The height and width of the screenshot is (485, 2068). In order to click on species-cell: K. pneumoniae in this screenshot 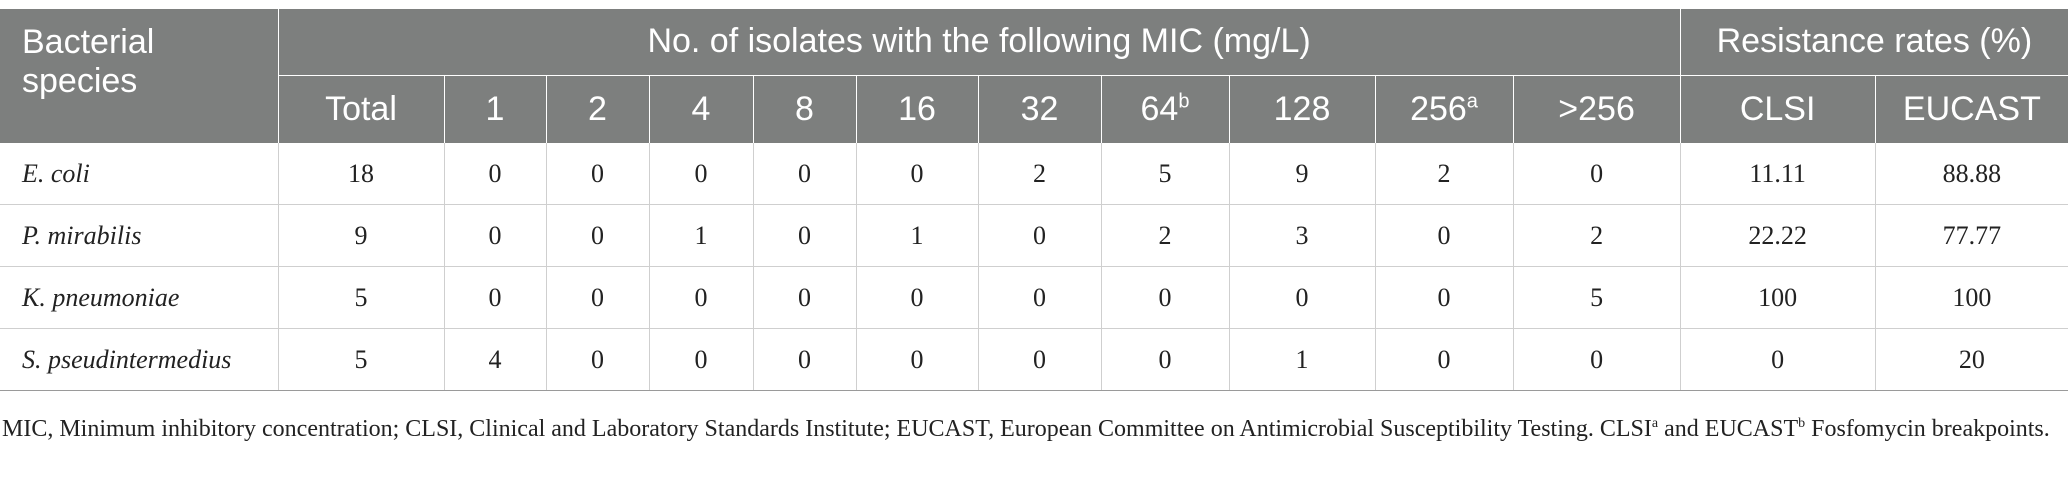, I will do `click(139, 297)`.